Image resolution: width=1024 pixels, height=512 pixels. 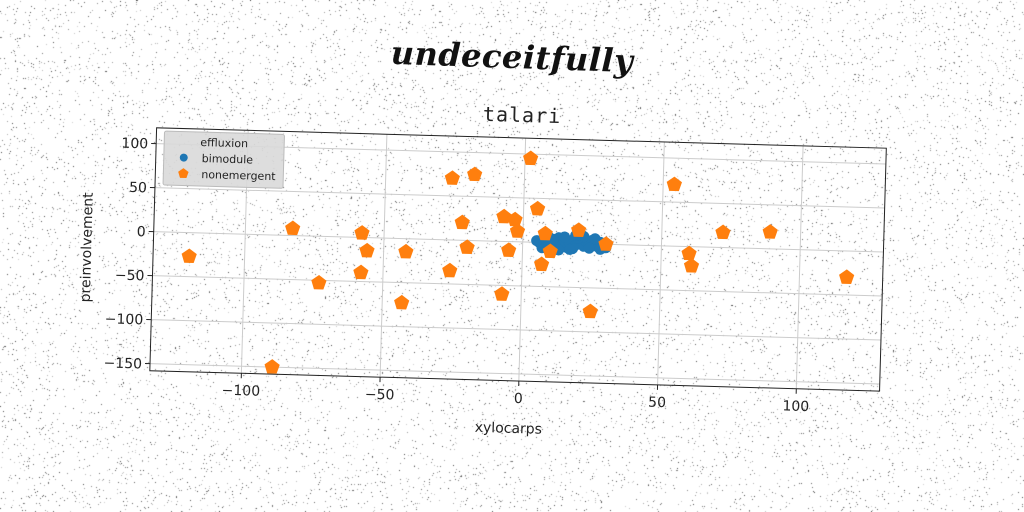 I want to click on legend-box, so click(x=223, y=159).